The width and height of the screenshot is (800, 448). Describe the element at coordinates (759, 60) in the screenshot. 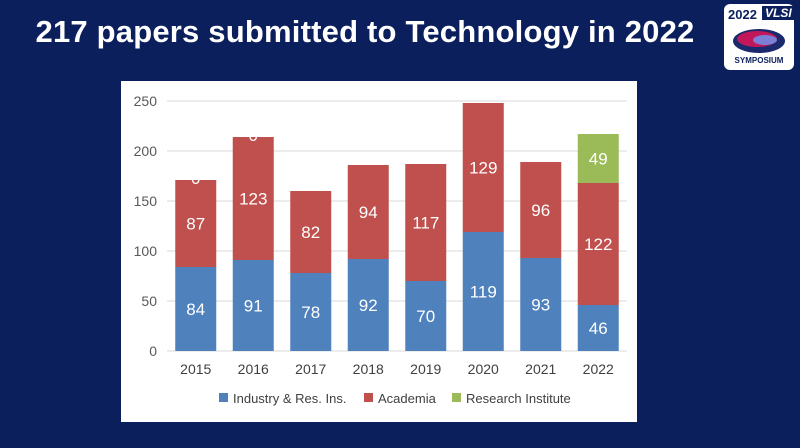

I see `logo-word: SYMPOSIUM` at that location.